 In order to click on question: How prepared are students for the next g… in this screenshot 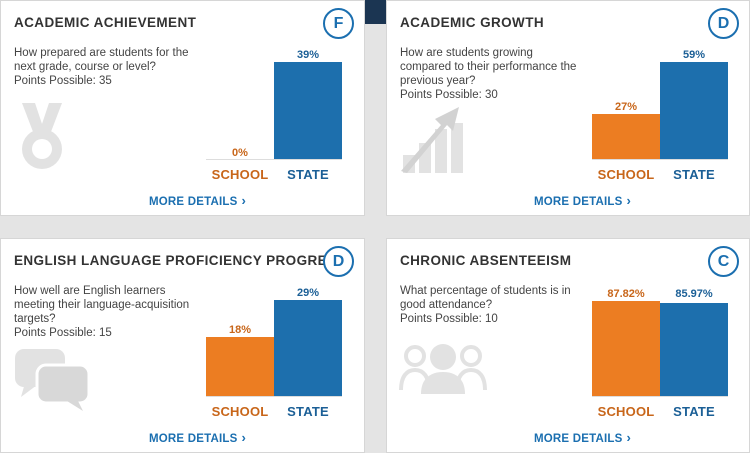, I will do `click(101, 60)`.